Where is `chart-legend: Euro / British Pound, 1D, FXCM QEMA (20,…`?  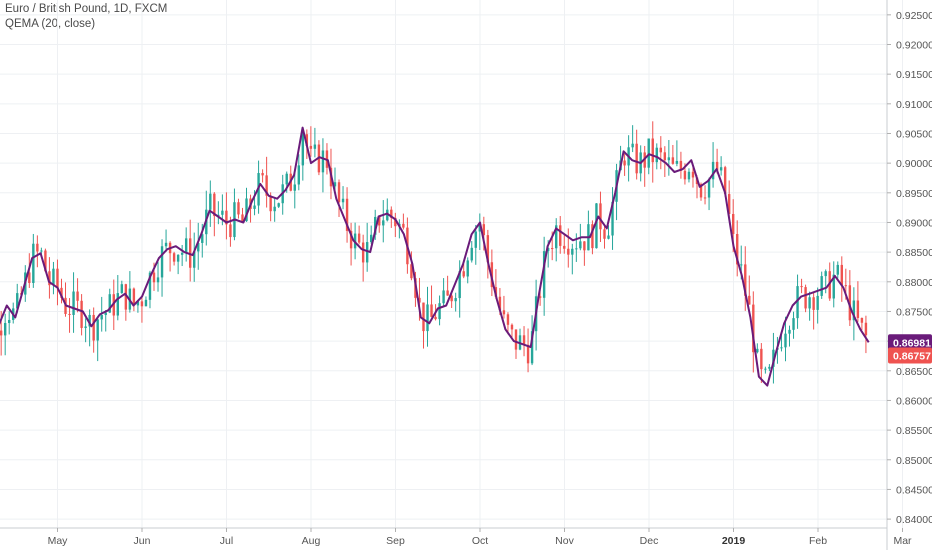 chart-legend: Euro / British Pound, 1D, FXCM QEMA (20,… is located at coordinates (86, 17).